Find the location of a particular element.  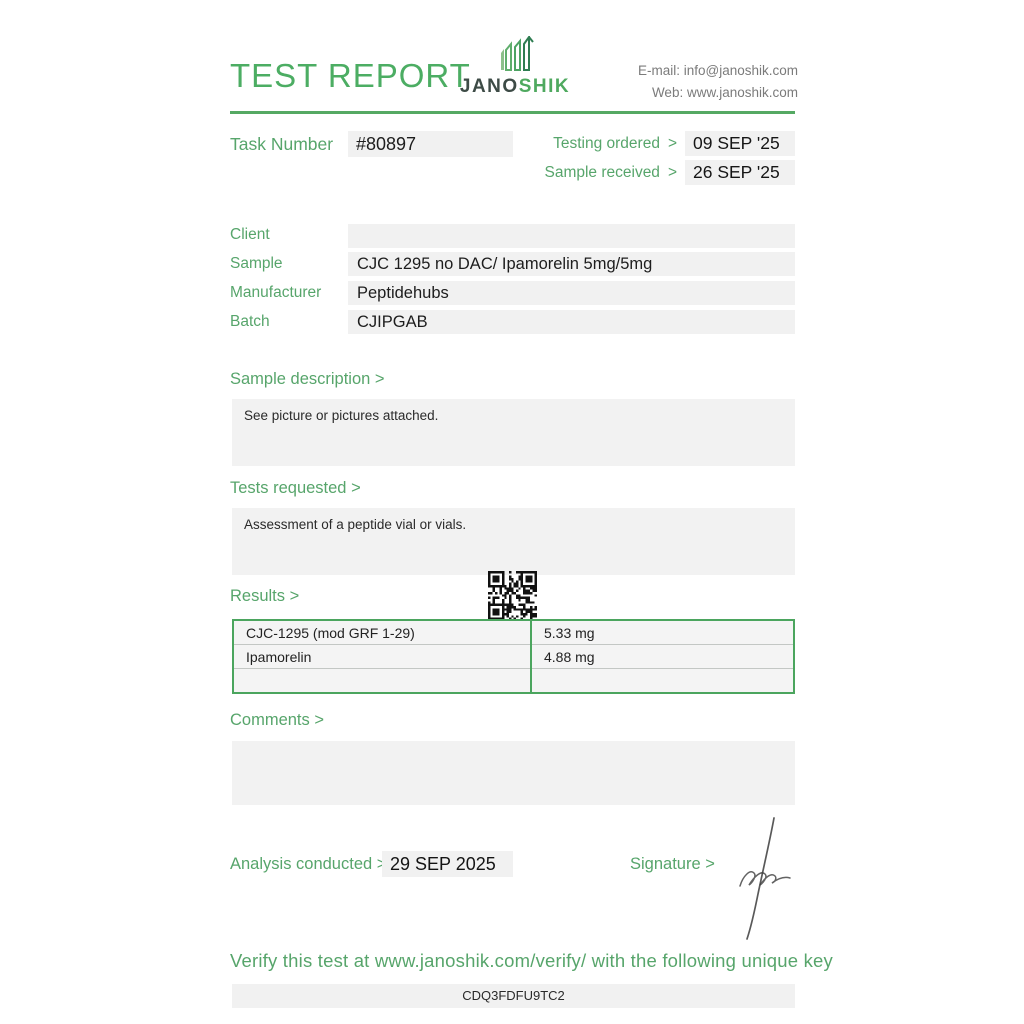

contact-email: E-mail: info@janoshik.com is located at coordinates (717, 70).